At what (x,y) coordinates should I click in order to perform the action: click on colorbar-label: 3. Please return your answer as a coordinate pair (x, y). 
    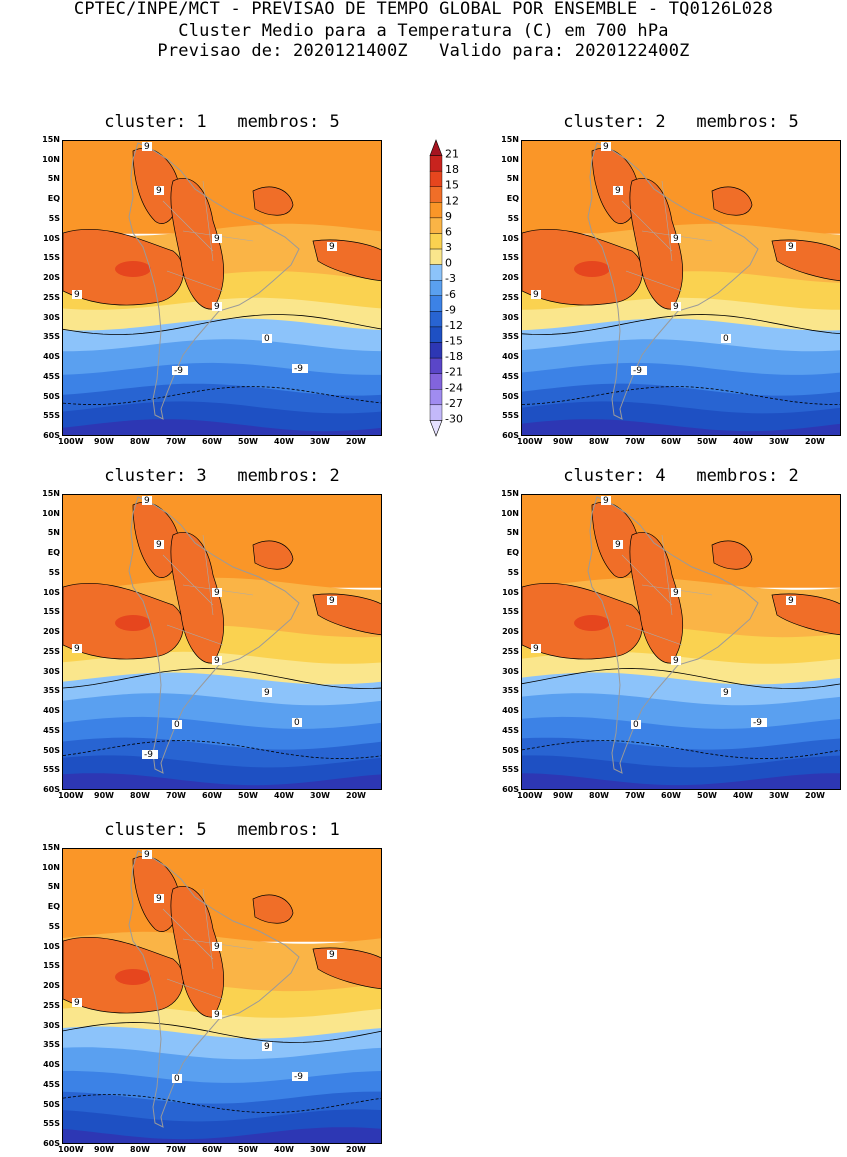
    Looking at the image, I should click on (448, 247).